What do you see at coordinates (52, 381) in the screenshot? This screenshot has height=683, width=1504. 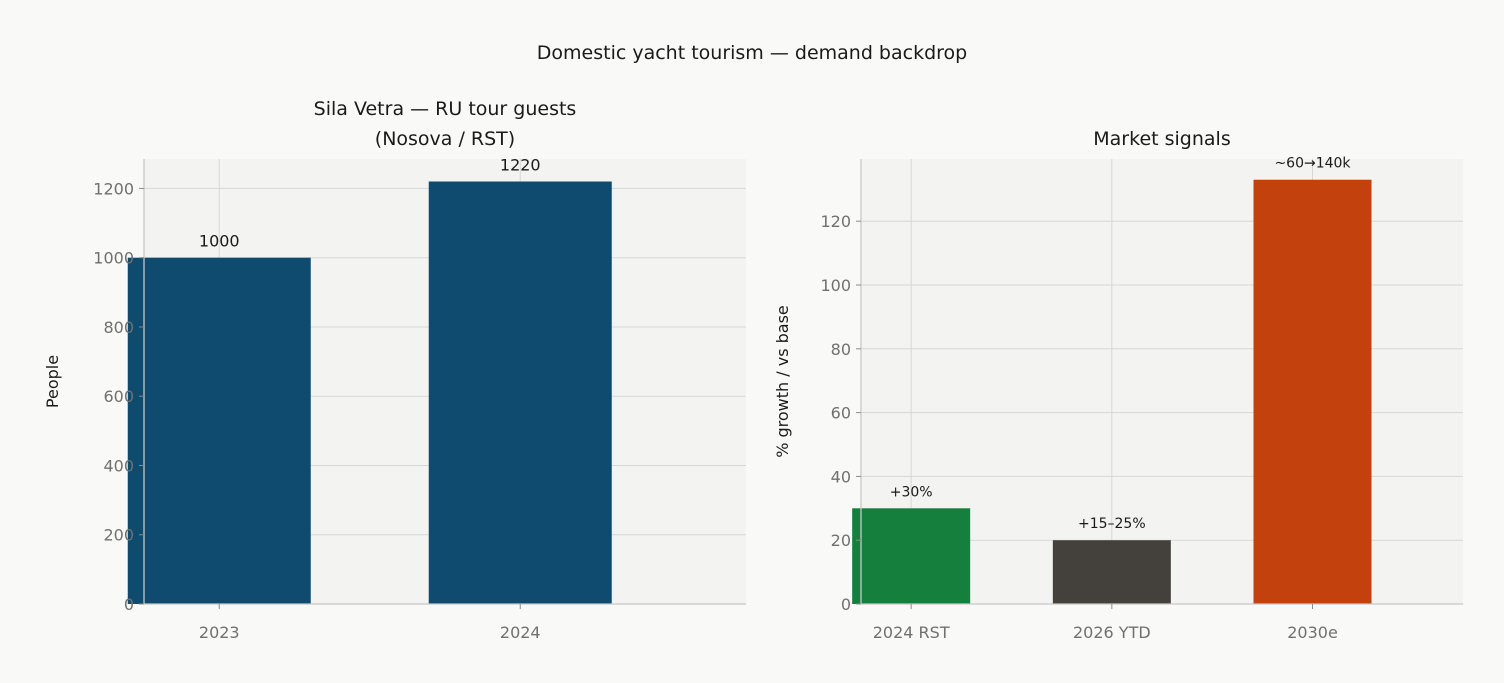 I see `y-axis-label: People` at bounding box center [52, 381].